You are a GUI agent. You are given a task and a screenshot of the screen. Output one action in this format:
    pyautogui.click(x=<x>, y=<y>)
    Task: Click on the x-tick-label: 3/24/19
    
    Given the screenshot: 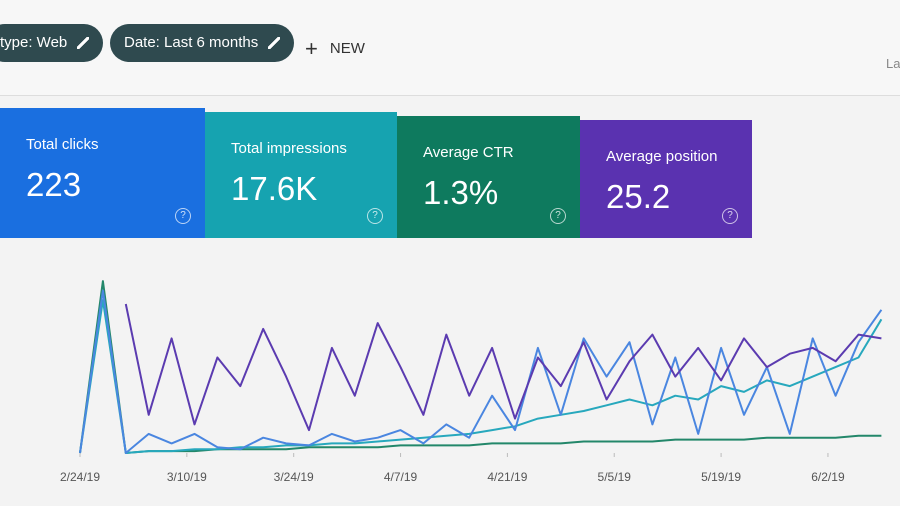 What is the action you would take?
    pyautogui.click(x=294, y=477)
    